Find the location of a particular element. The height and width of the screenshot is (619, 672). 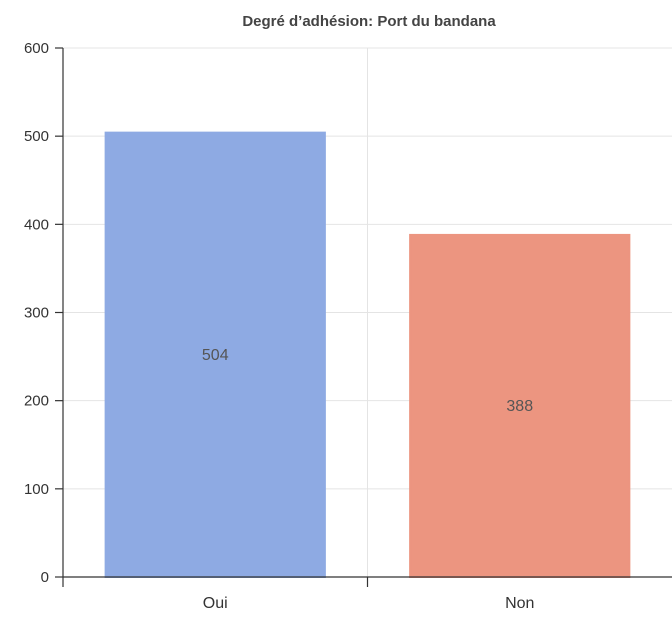

x-tick-label-non: Non is located at coordinates (519, 603).